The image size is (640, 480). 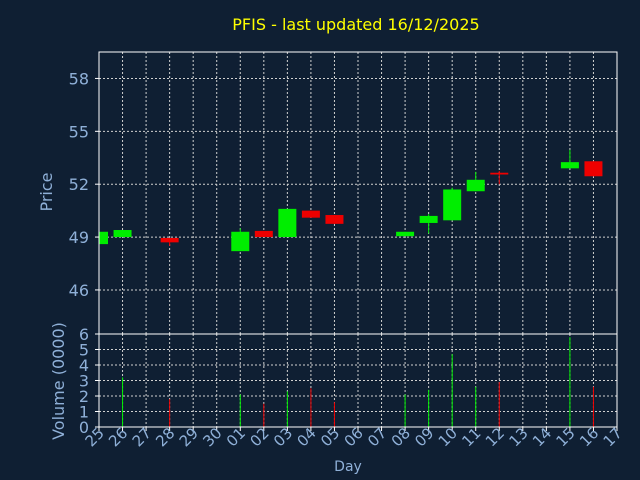 What do you see at coordinates (84, 396) in the screenshot?
I see `volume-tick-label: 2` at bounding box center [84, 396].